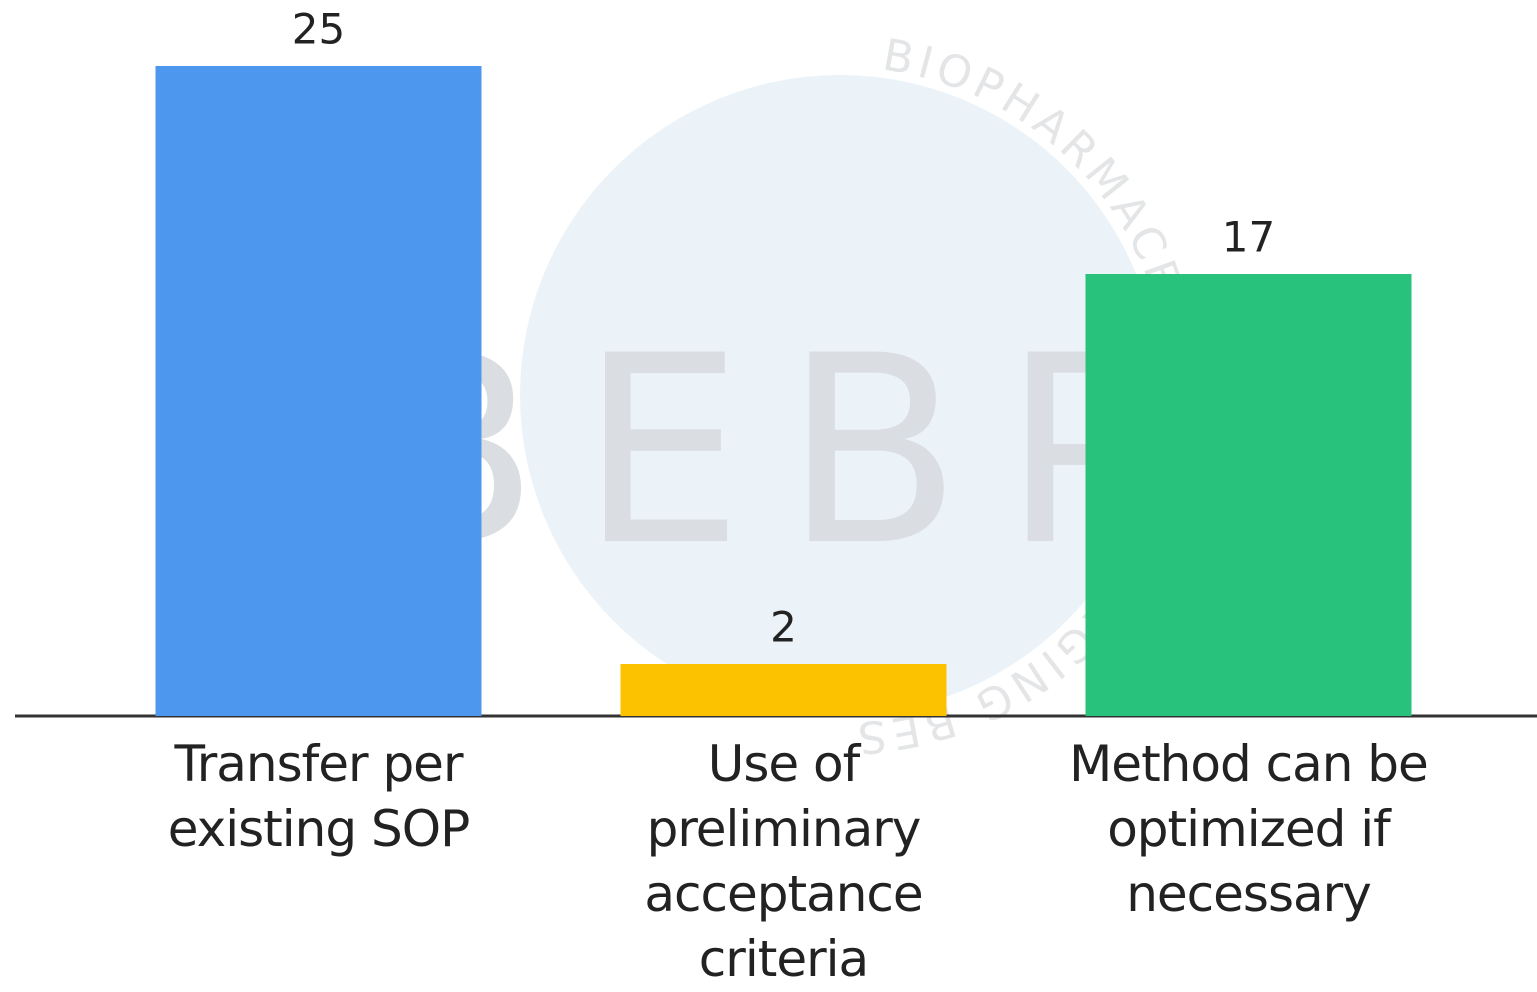  I want to click on category-label: Transfer per existing SOP, so click(318, 796).